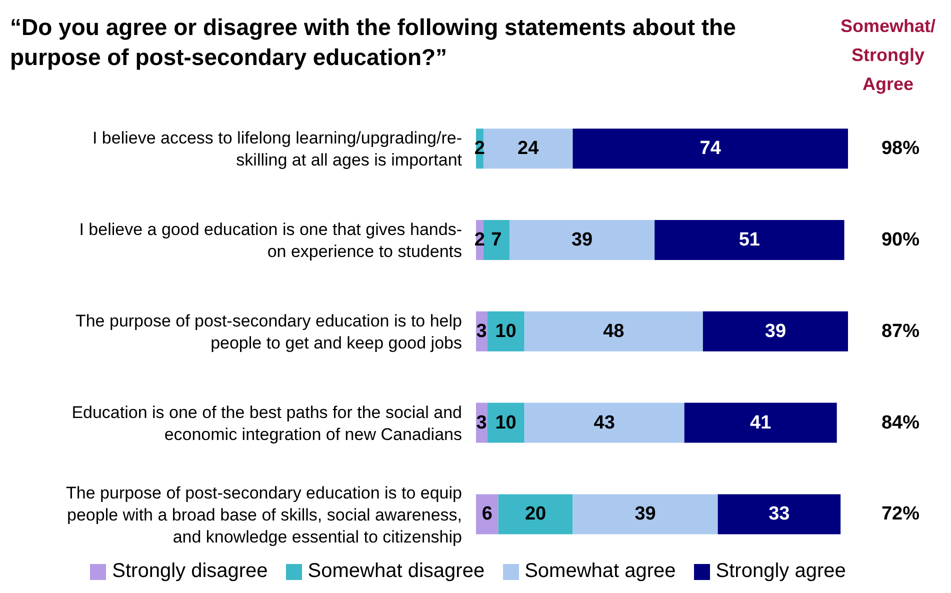 This screenshot has height=593, width=951. What do you see at coordinates (270, 240) in the screenshot?
I see `y-tick-label: I believe a good education is one that gives hands-on experience to students` at bounding box center [270, 240].